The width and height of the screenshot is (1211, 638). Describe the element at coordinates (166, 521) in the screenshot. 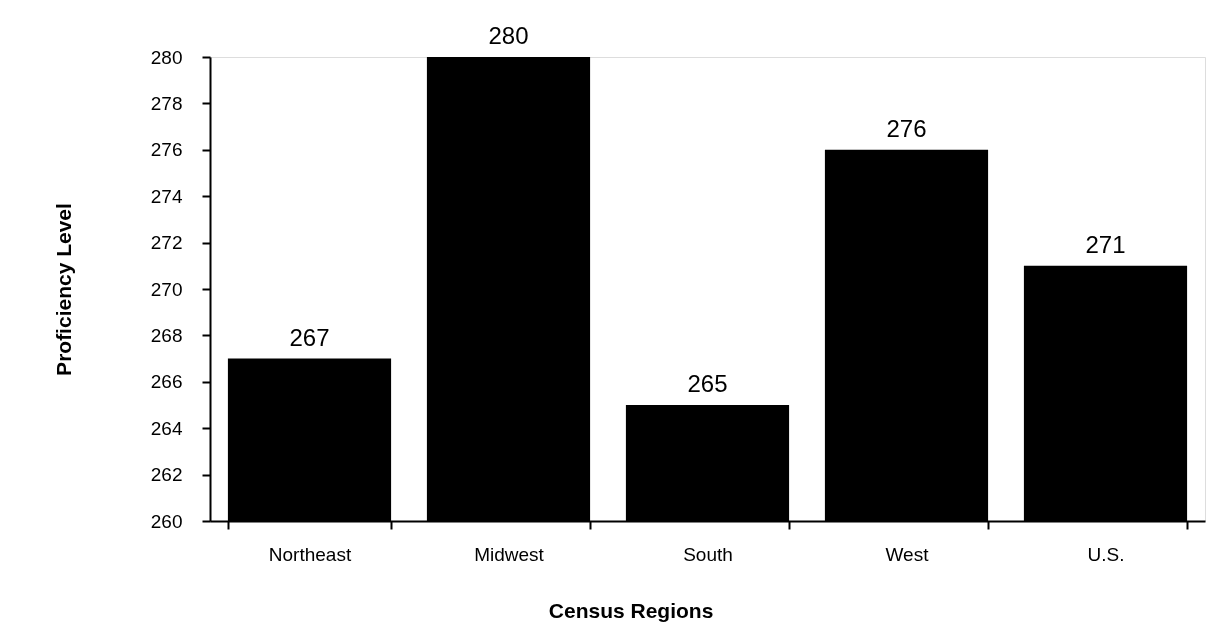

I see `y-tick-label: 260` at that location.